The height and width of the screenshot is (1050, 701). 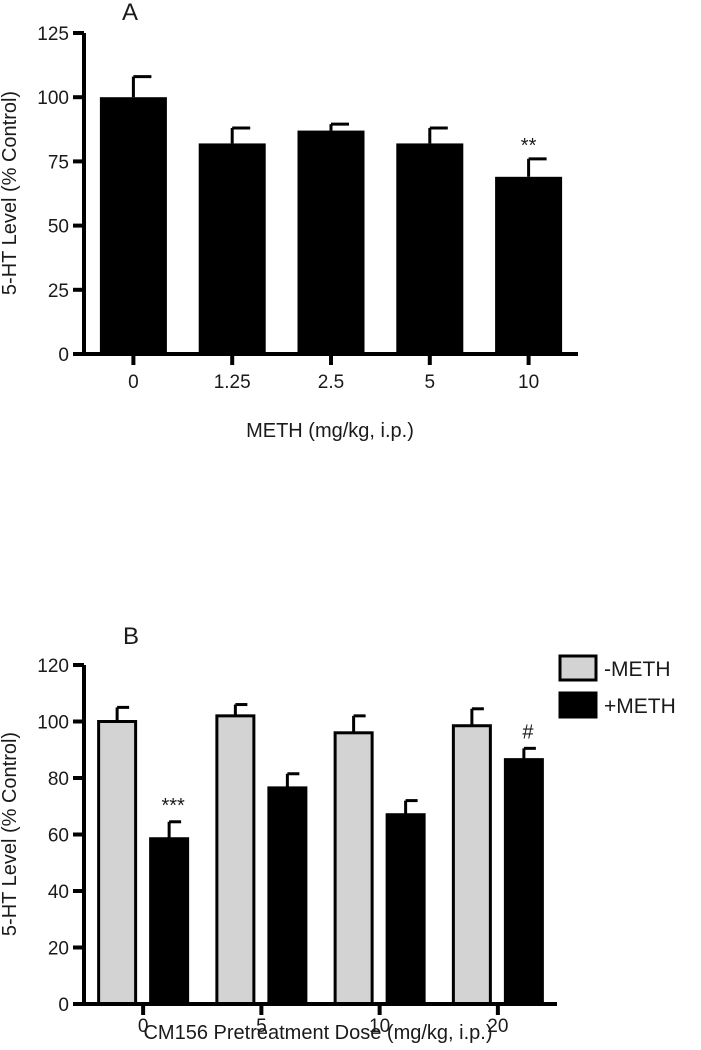 I want to click on y-tick-label: 25, so click(x=58, y=291).